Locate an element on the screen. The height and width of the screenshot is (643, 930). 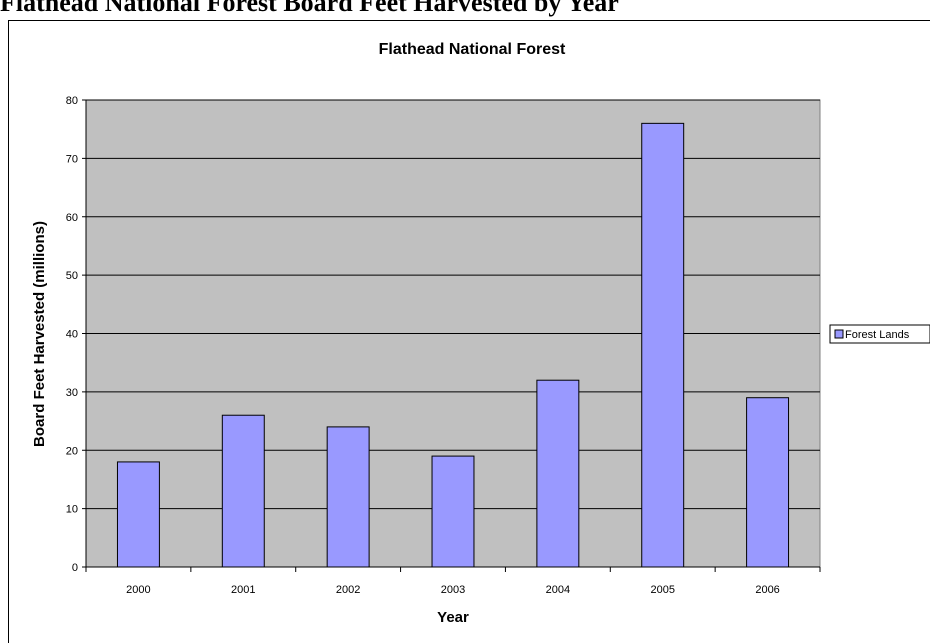
x-tick-label: 2003 is located at coordinates (453, 590).